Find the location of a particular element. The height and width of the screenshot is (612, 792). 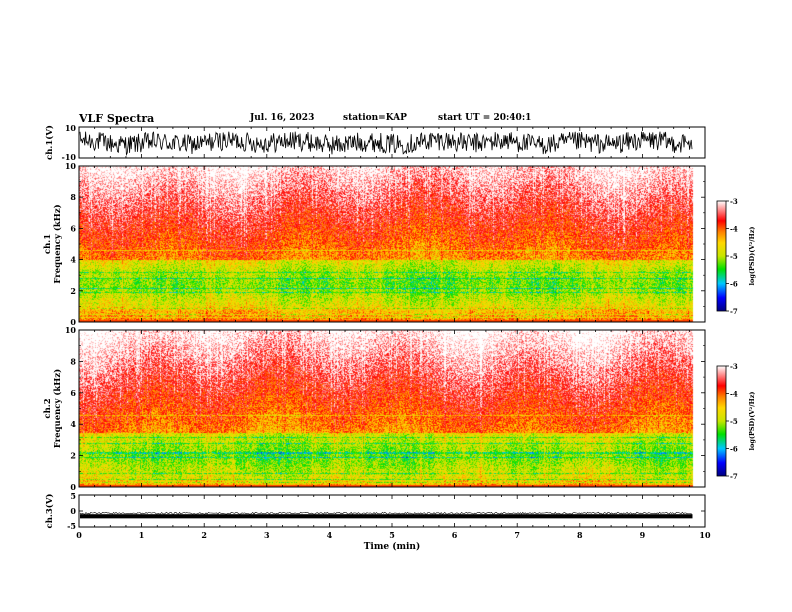

date-label: Jul. 16, 2023 is located at coordinates (282, 118).